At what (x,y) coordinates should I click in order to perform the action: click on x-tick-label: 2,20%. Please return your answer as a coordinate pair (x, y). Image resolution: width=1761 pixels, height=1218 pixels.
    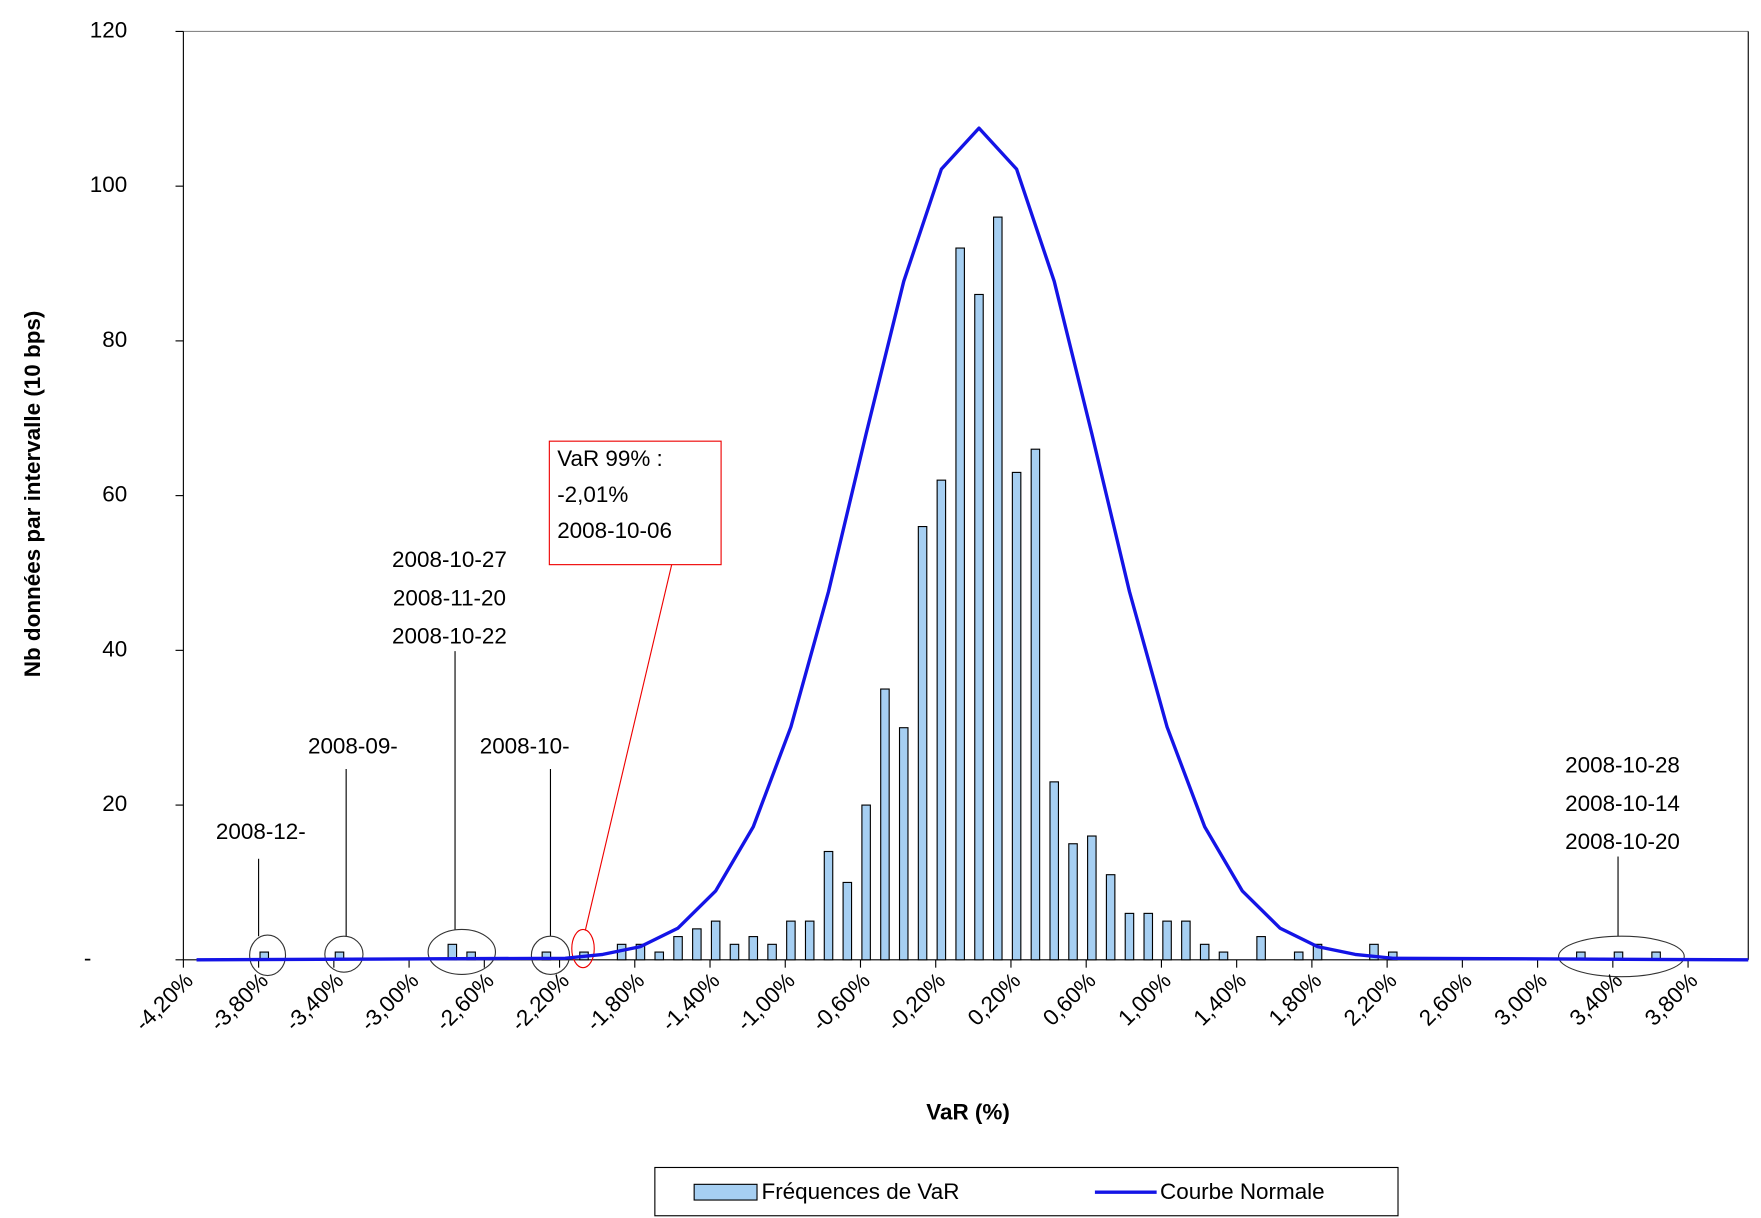
    Looking at the image, I should click on (1370, 999).